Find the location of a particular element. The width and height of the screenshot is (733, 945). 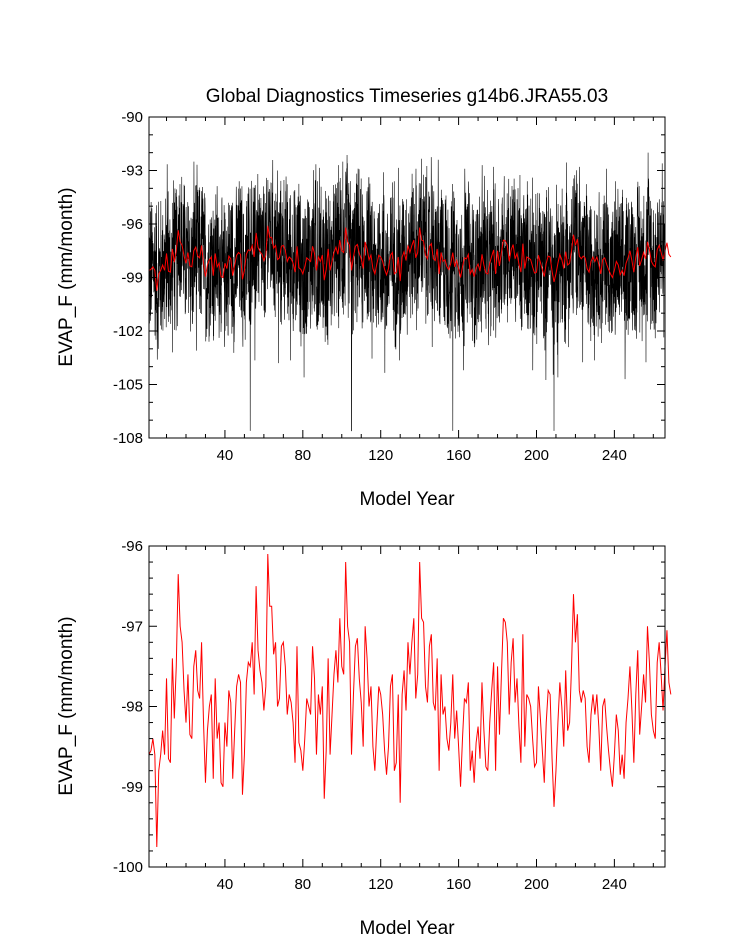

top-y-tick-label: -90 is located at coordinates (132, 117).